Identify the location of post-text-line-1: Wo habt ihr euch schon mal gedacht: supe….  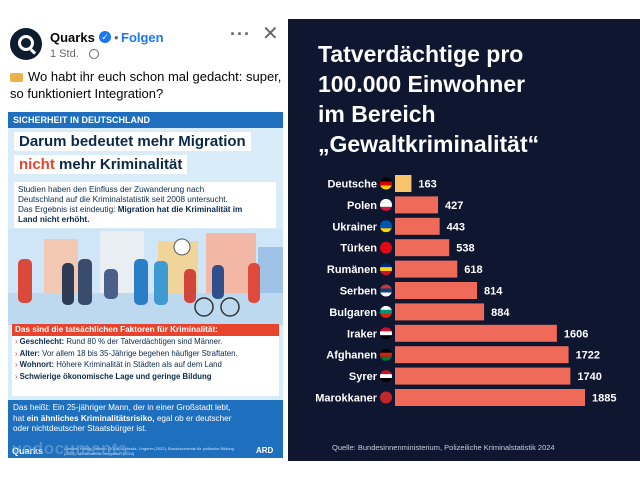
(155, 76).